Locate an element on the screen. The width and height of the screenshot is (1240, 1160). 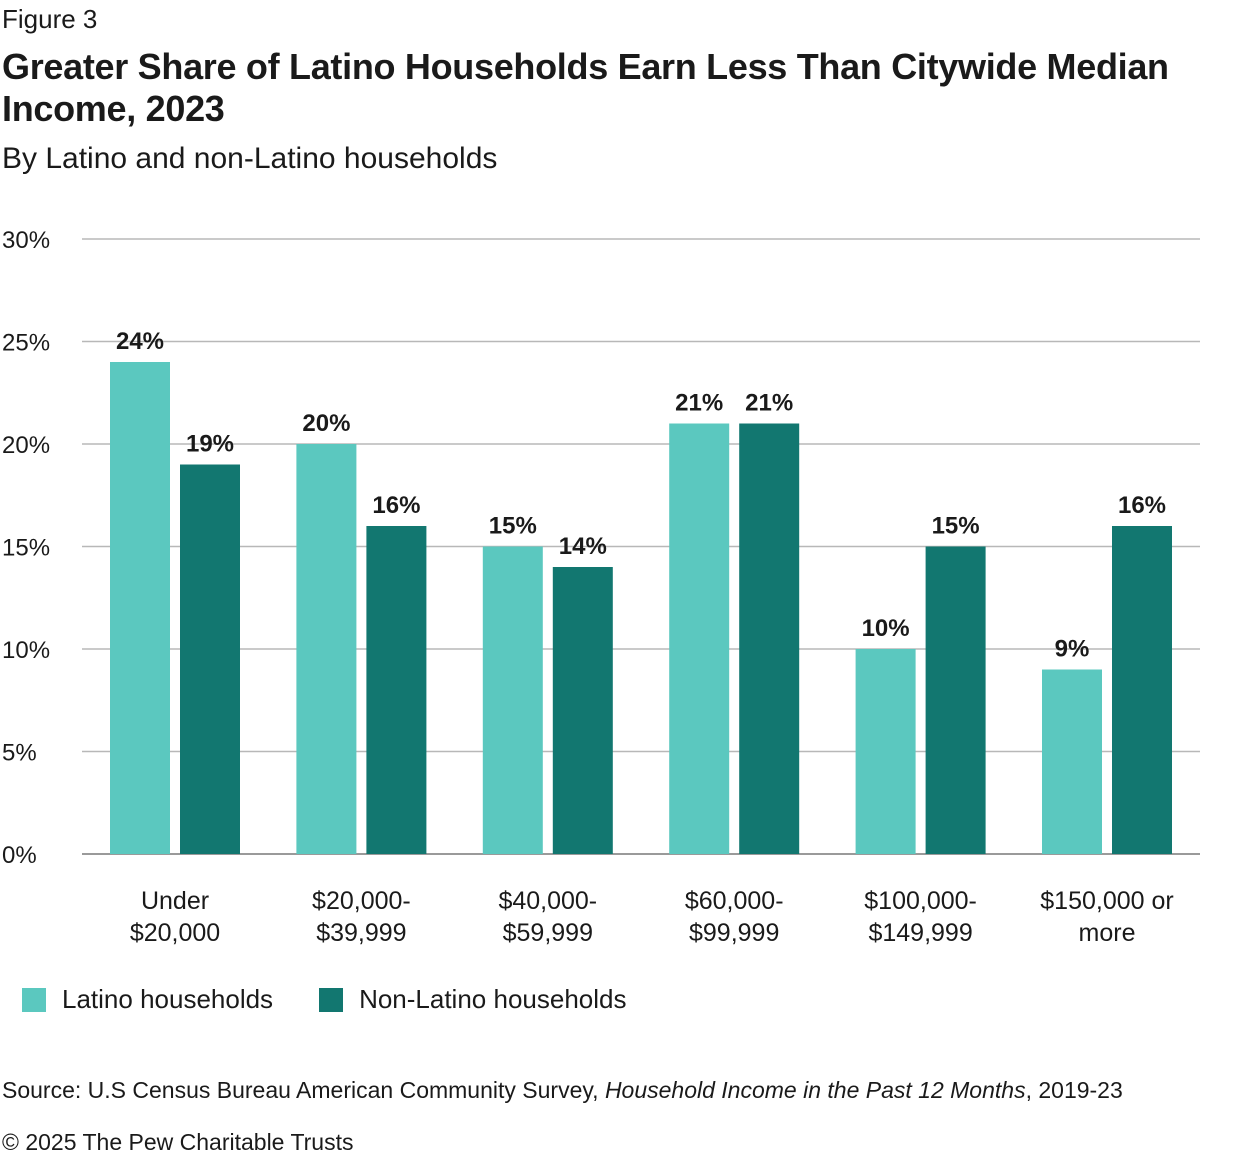
legend-label-non-latino: Non-Latino households is located at coordinates (493, 999).